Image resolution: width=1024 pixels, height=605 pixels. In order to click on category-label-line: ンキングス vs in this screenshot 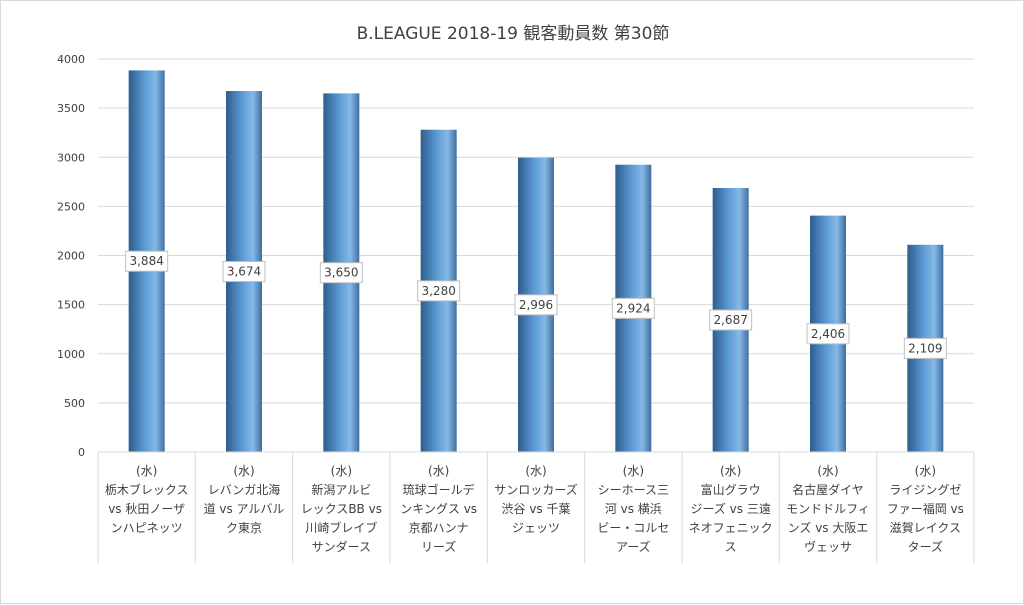, I will do `click(438, 509)`.